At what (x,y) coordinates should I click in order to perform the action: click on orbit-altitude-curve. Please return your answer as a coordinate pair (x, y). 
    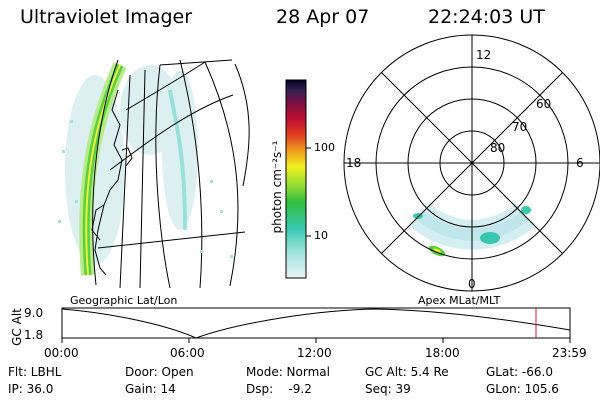
    Looking at the image, I should click on (316, 323).